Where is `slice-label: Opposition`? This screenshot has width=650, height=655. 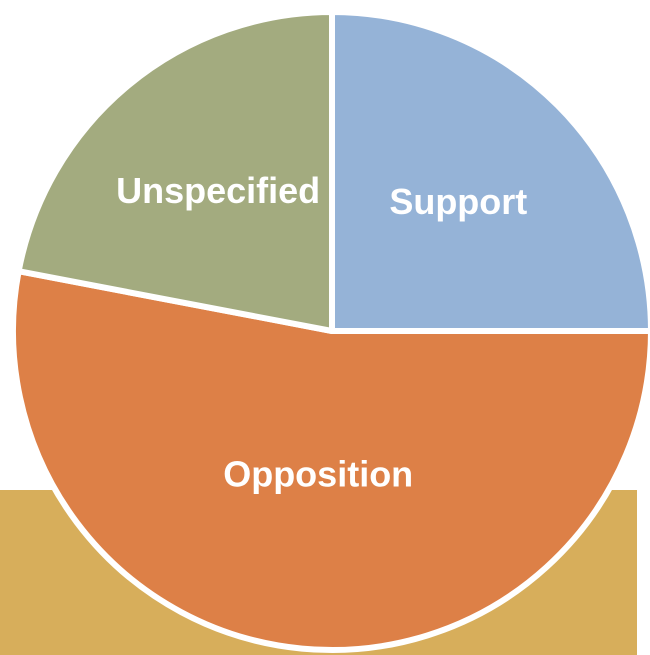
slice-label: Opposition is located at coordinates (318, 474).